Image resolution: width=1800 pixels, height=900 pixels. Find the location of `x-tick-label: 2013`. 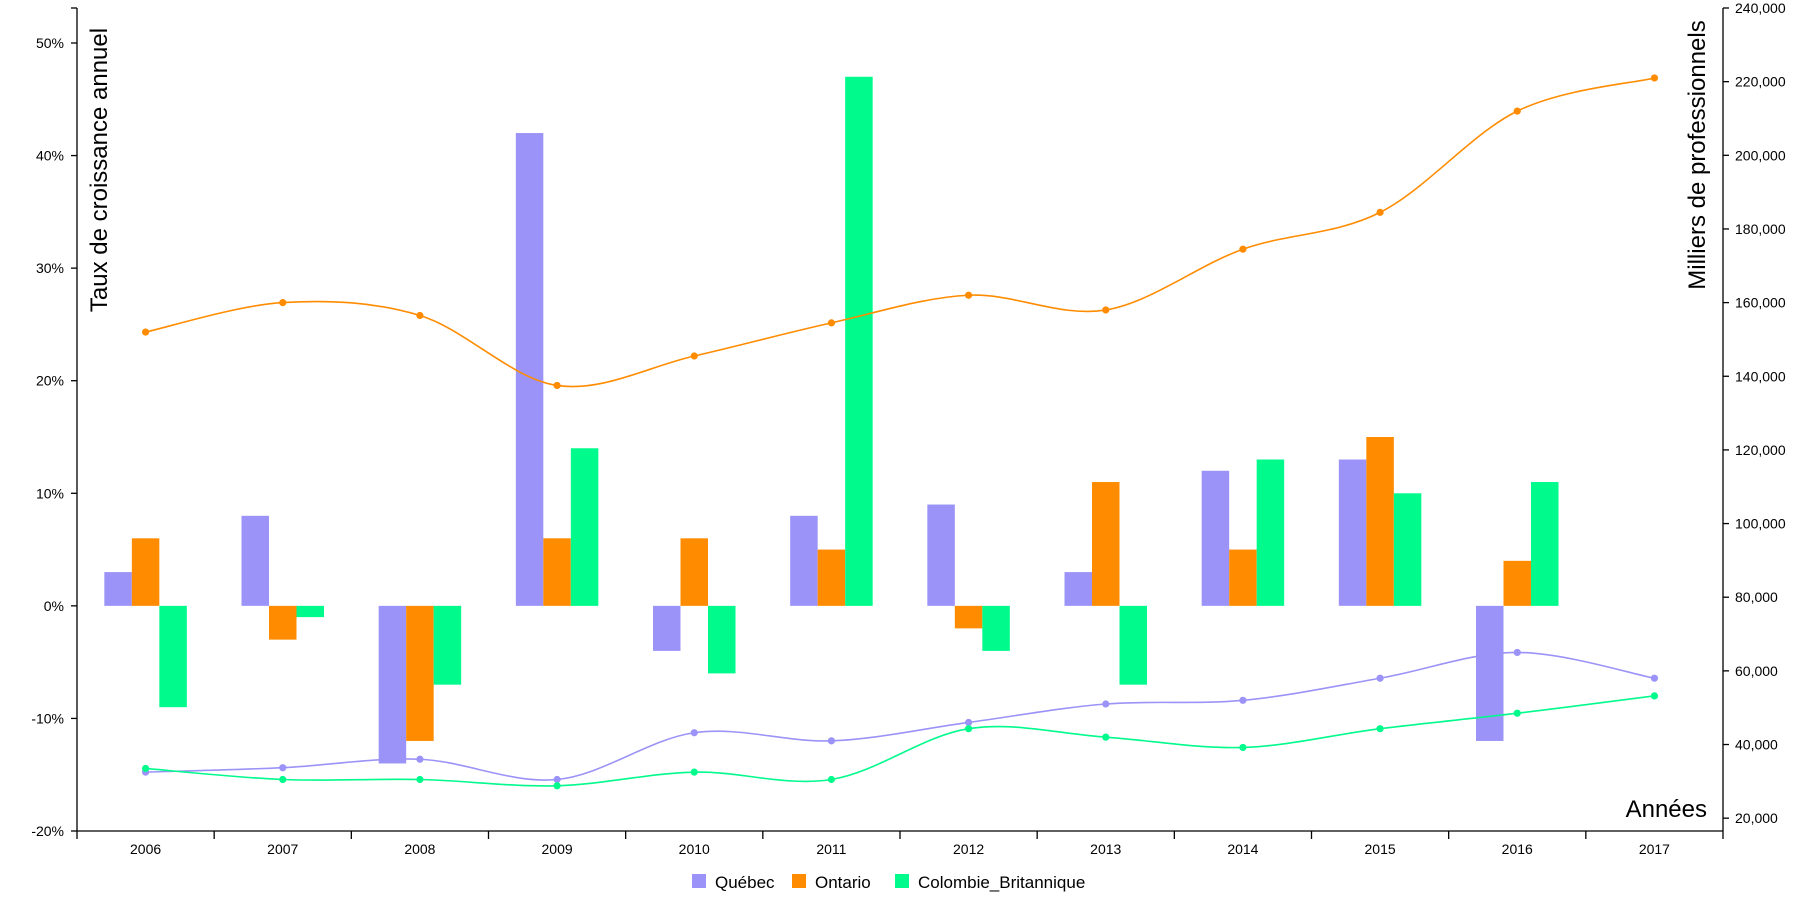

x-tick-label: 2013 is located at coordinates (1105, 849).